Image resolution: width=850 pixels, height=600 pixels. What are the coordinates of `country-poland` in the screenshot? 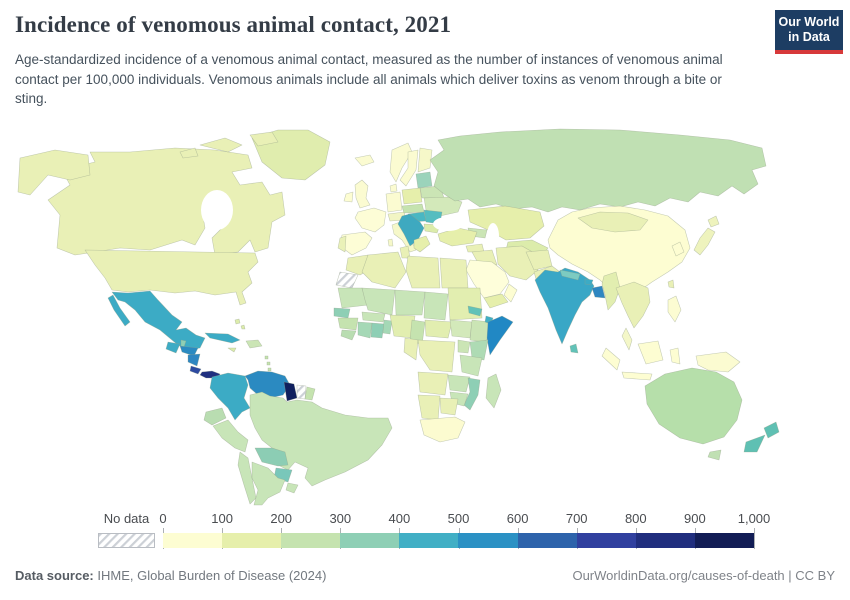 It's located at (412, 196).